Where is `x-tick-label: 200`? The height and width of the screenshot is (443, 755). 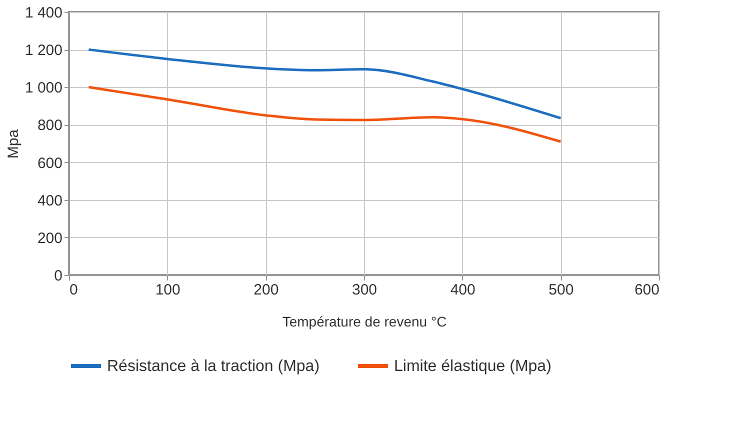 x-tick-label: 200 is located at coordinates (266, 290).